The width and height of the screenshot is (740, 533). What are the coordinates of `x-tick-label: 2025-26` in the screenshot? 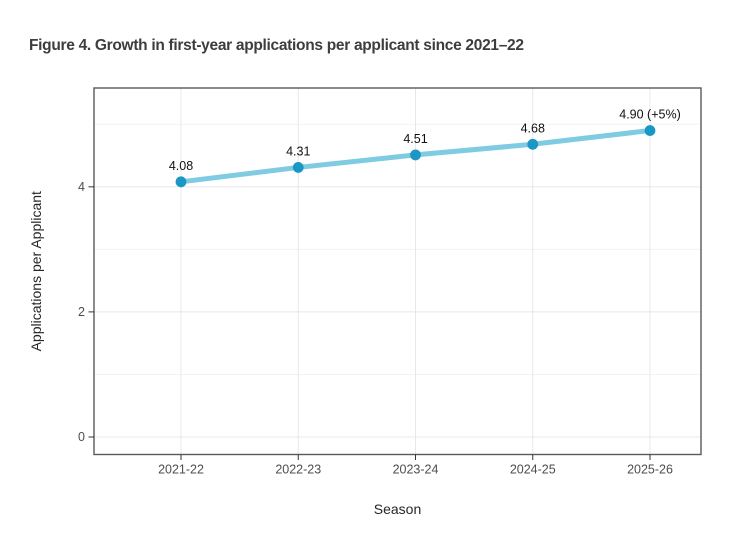 It's located at (650, 470).